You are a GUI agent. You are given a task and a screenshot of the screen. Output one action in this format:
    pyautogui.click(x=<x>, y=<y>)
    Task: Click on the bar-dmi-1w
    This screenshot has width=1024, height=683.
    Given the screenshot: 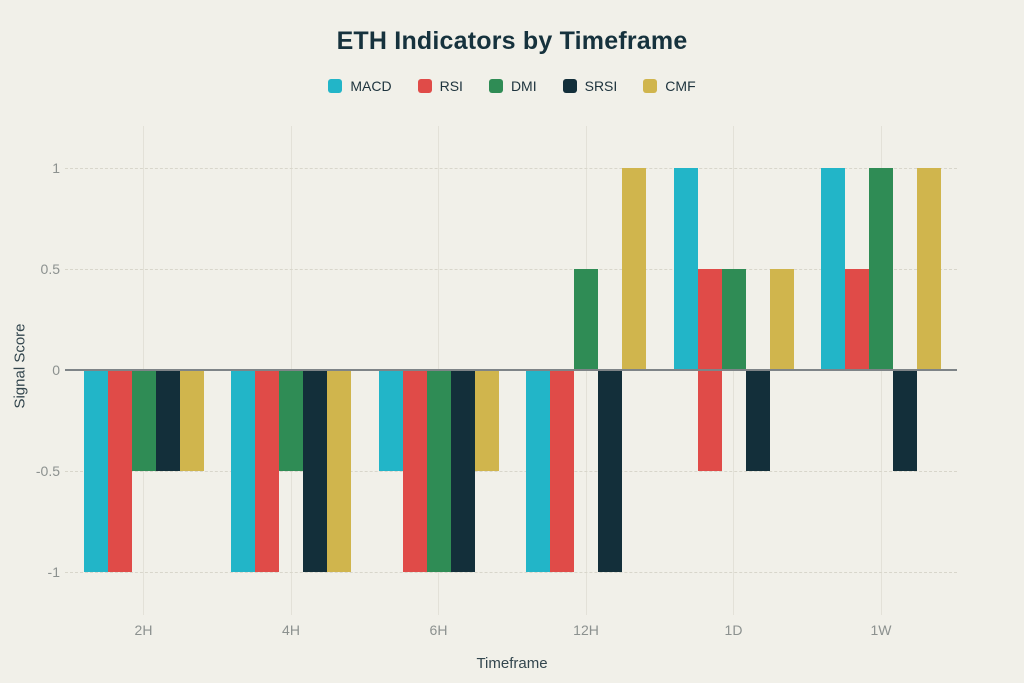 What is the action you would take?
    pyautogui.click(x=881, y=269)
    